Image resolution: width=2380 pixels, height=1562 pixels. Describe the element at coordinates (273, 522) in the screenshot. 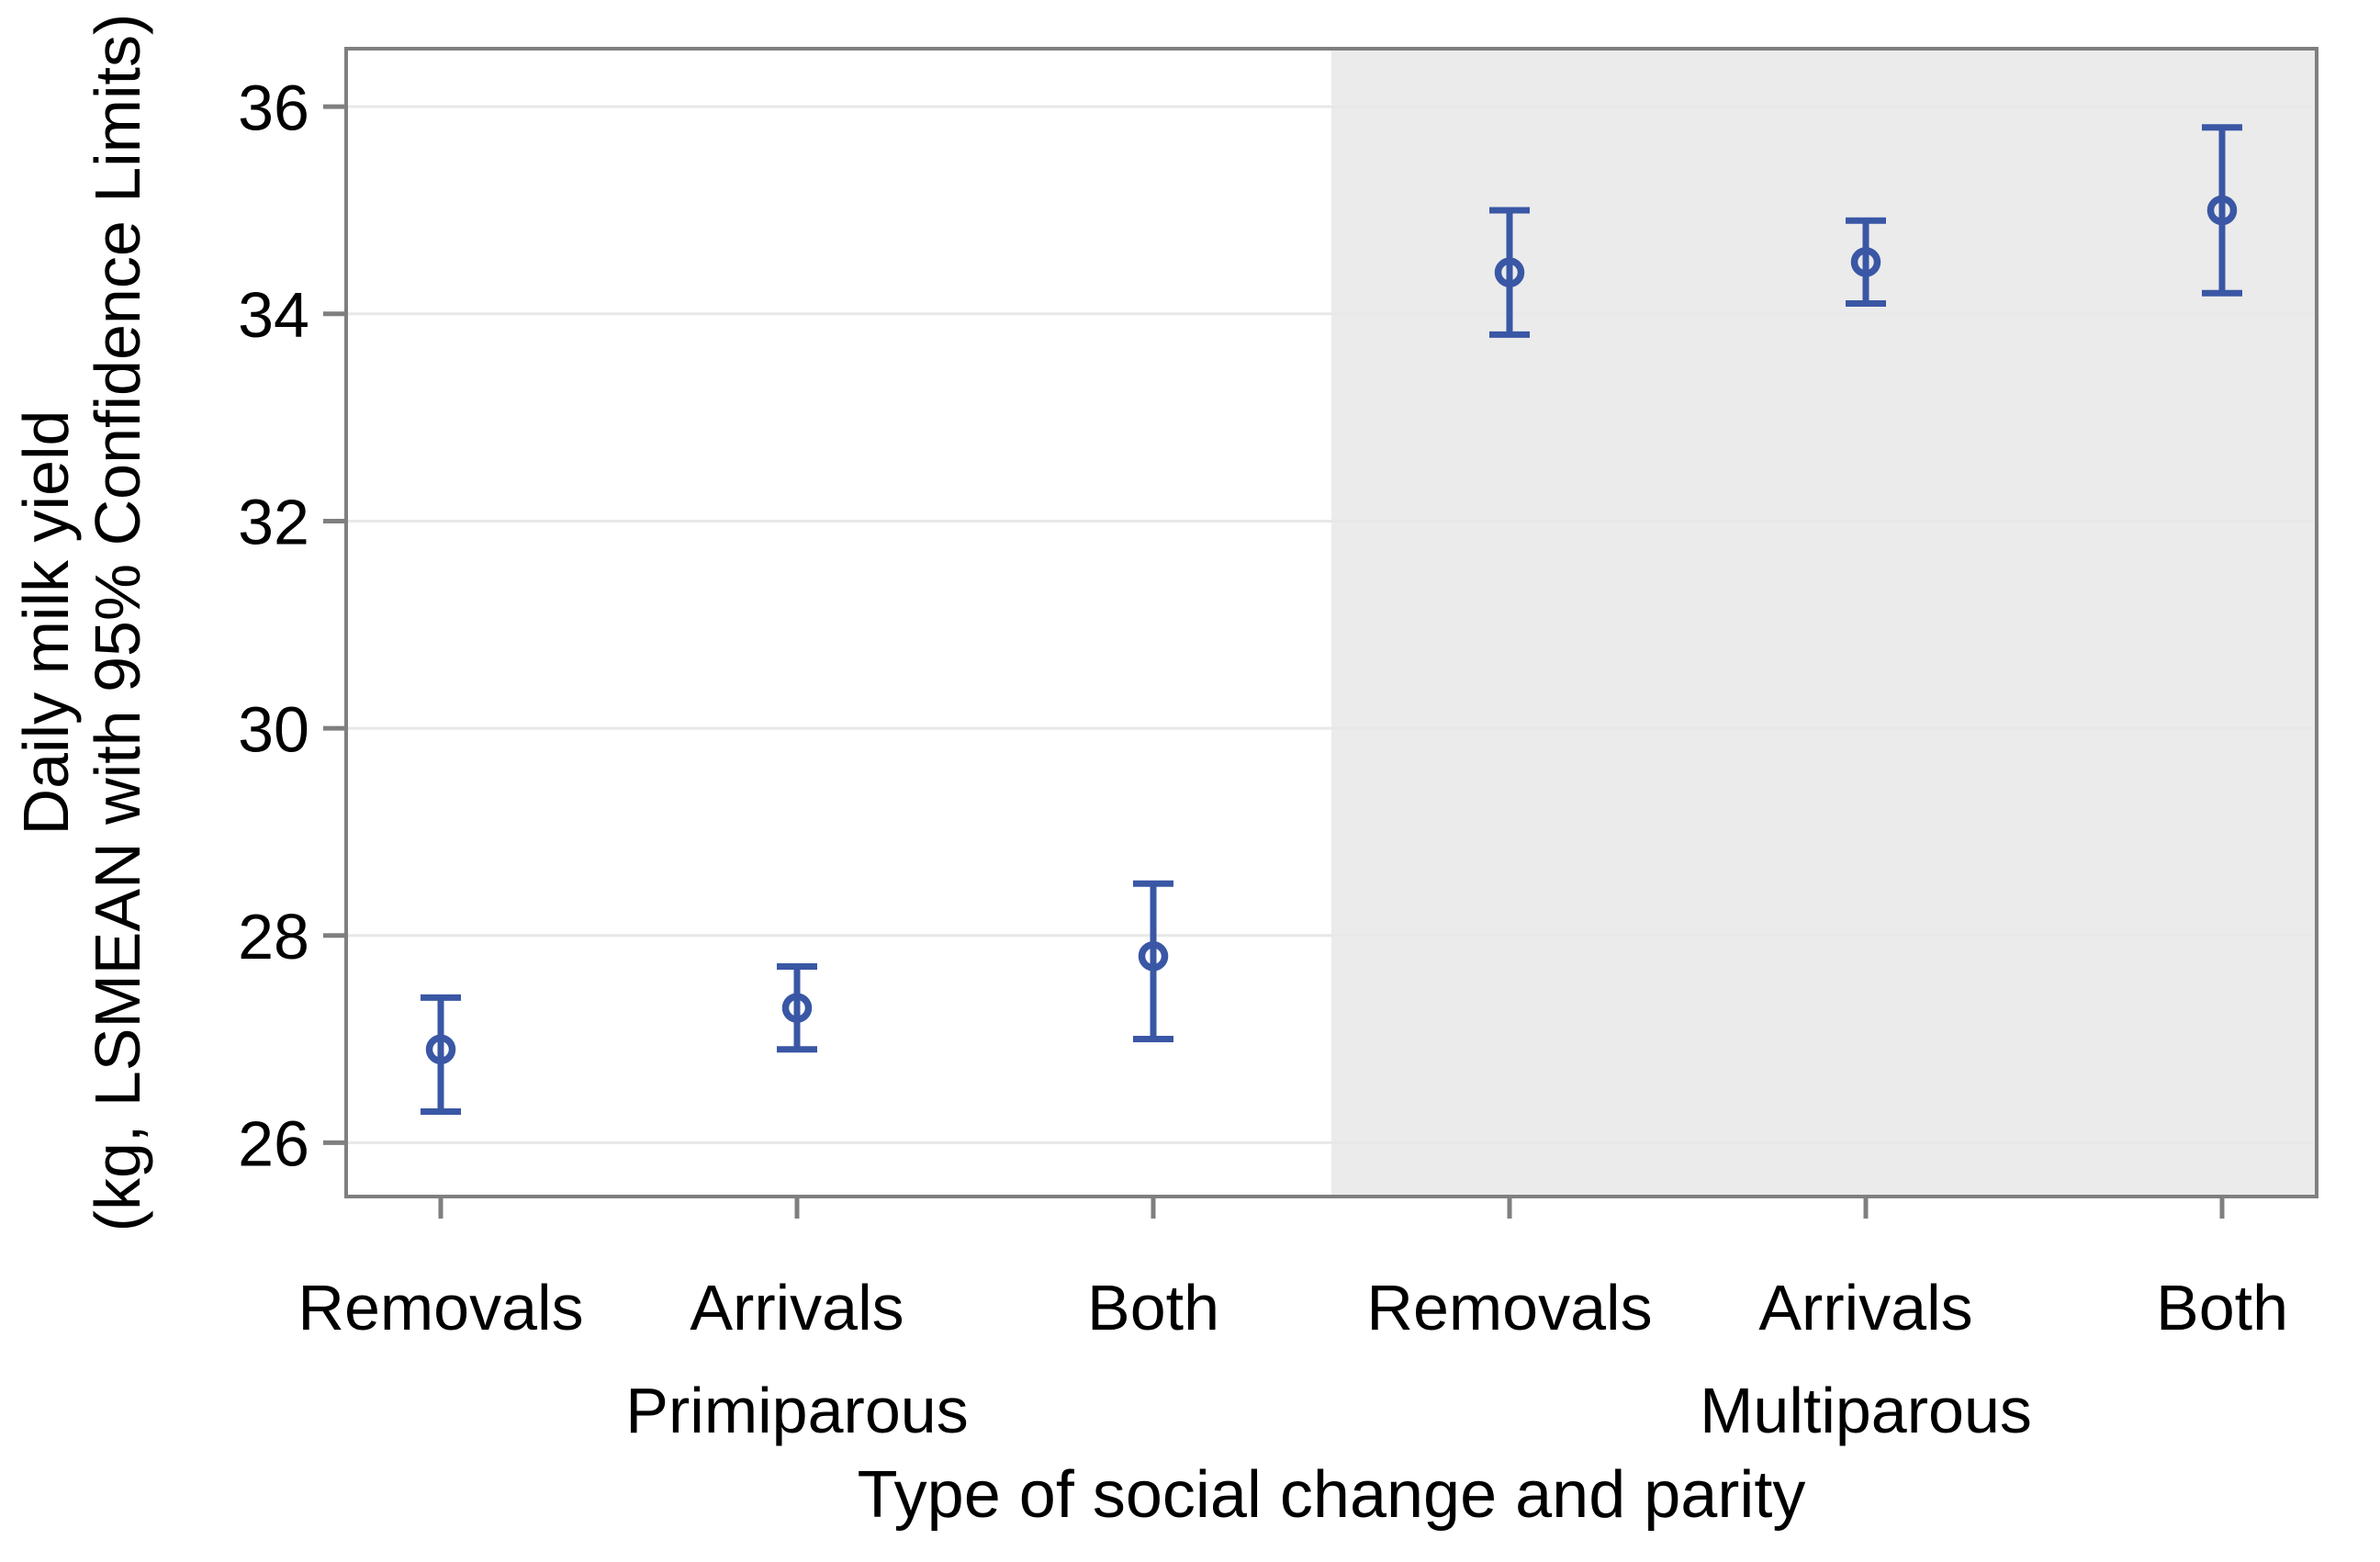

I see `y-tick-label: 32` at that location.